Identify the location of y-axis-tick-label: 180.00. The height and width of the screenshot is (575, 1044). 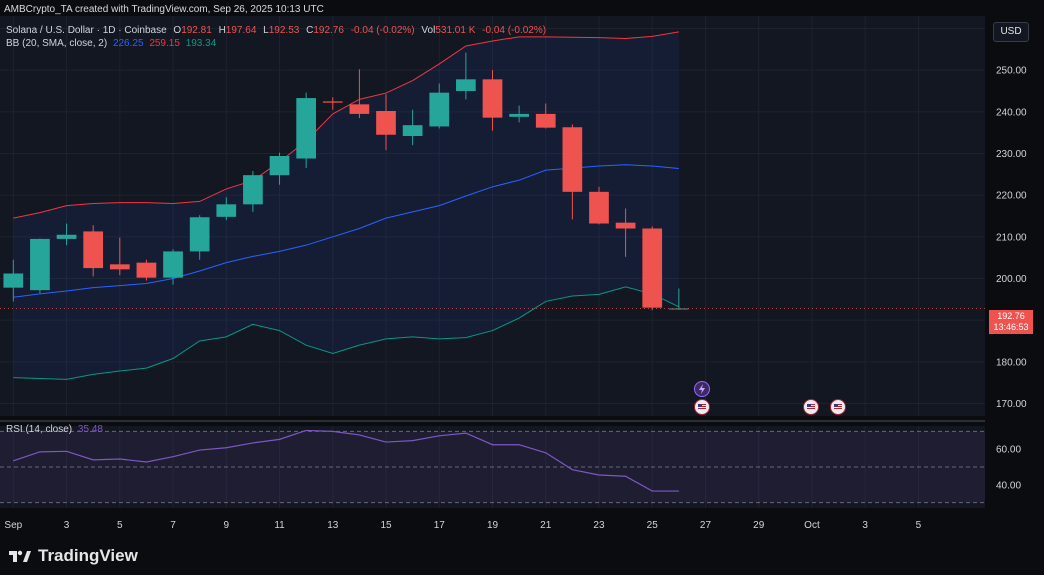
(1011, 362).